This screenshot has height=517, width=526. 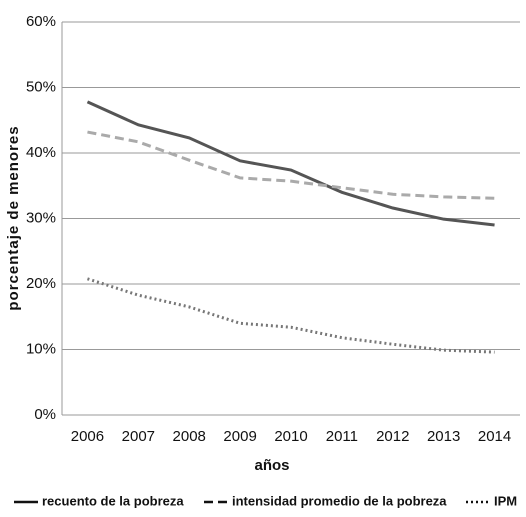 What do you see at coordinates (113, 500) in the screenshot?
I see `legend-label: recuento de la pobreza` at bounding box center [113, 500].